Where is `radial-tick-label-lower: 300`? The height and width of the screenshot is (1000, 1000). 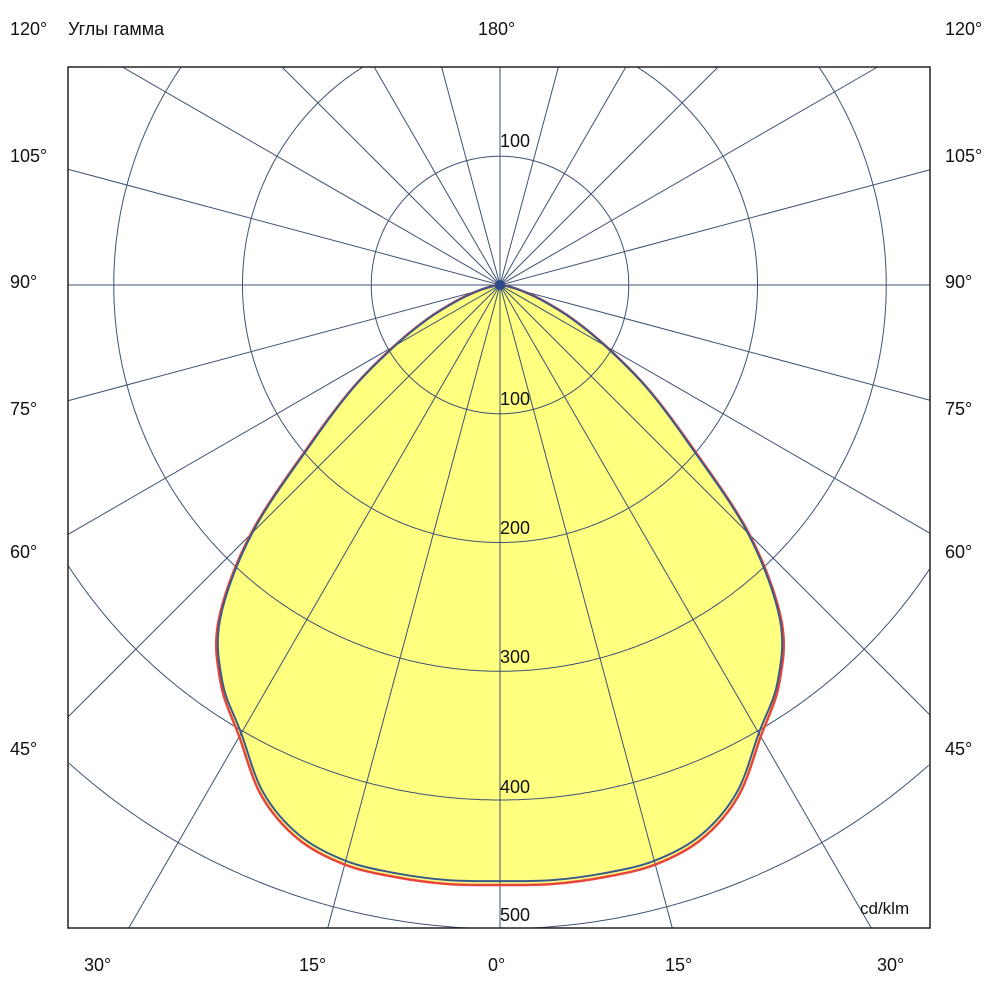 radial-tick-label-lower: 300 is located at coordinates (515, 657).